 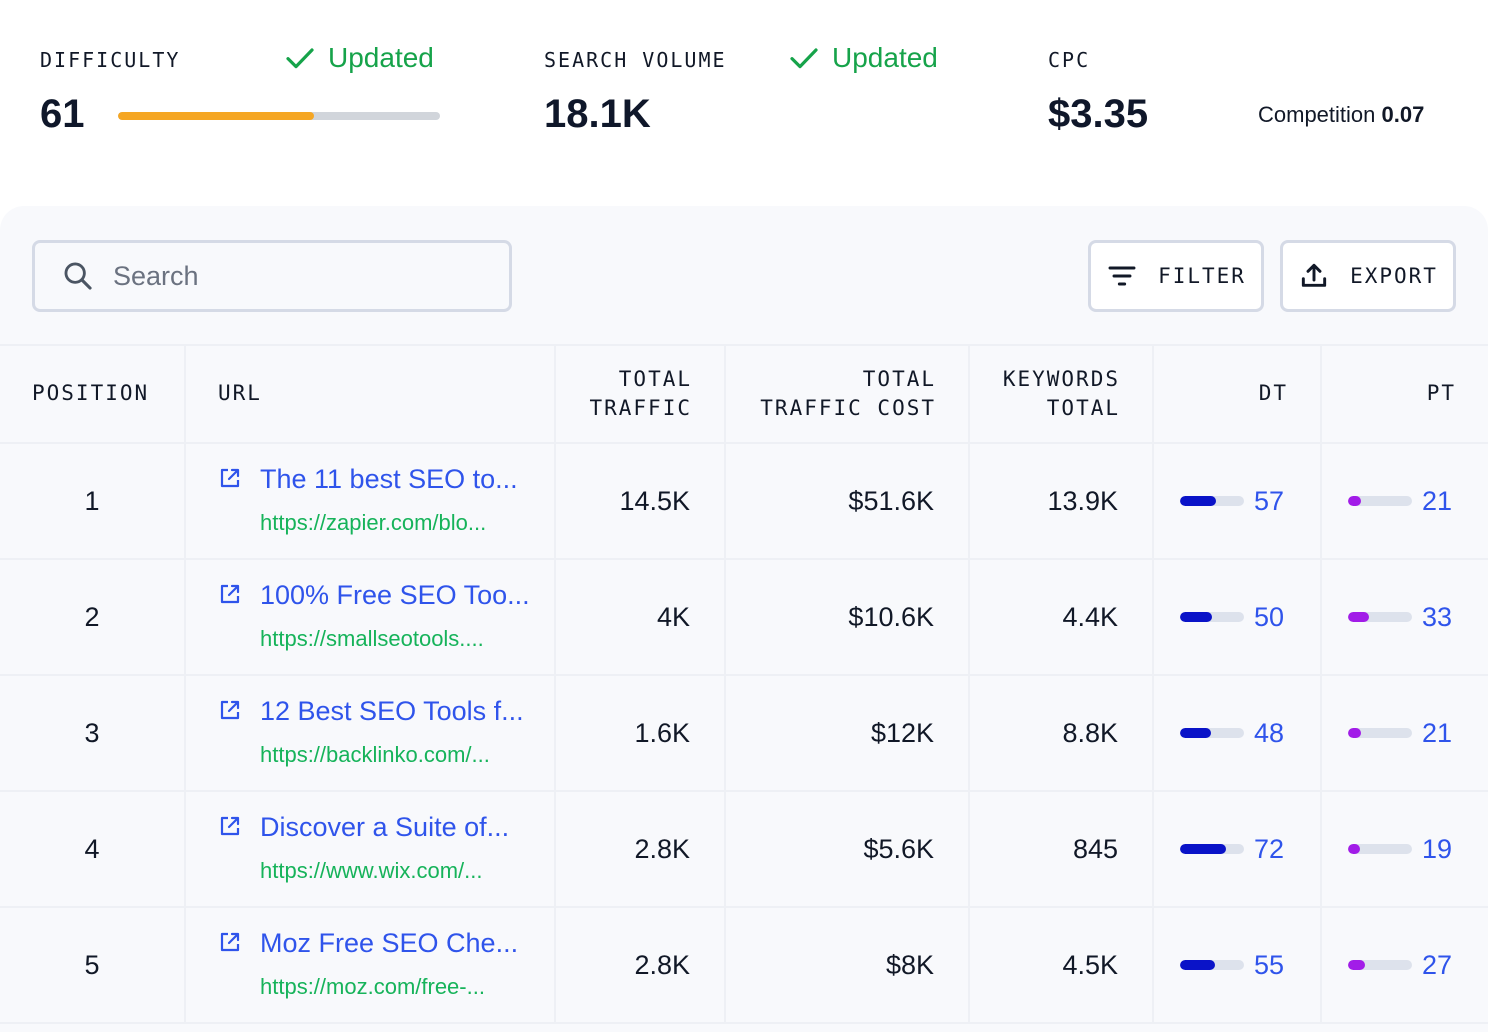 I want to click on competition-value: 0.07, so click(x=1403, y=114).